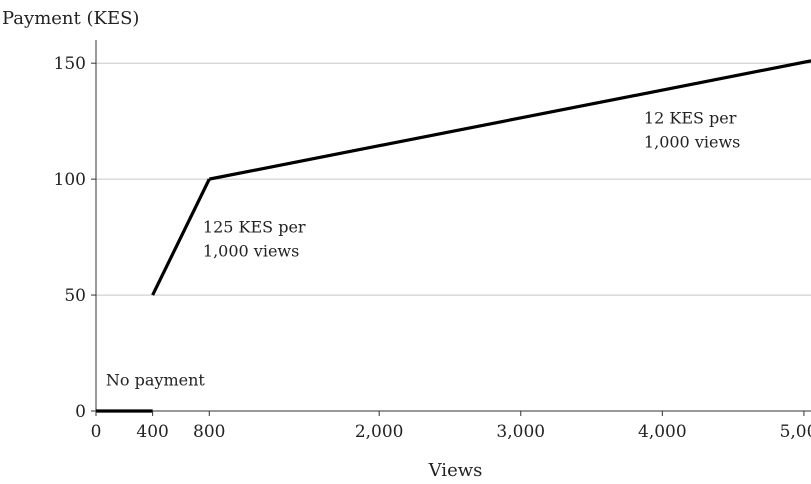 The image size is (811, 484). Describe the element at coordinates (455, 470) in the screenshot. I see `x-axis-title: Views` at that location.